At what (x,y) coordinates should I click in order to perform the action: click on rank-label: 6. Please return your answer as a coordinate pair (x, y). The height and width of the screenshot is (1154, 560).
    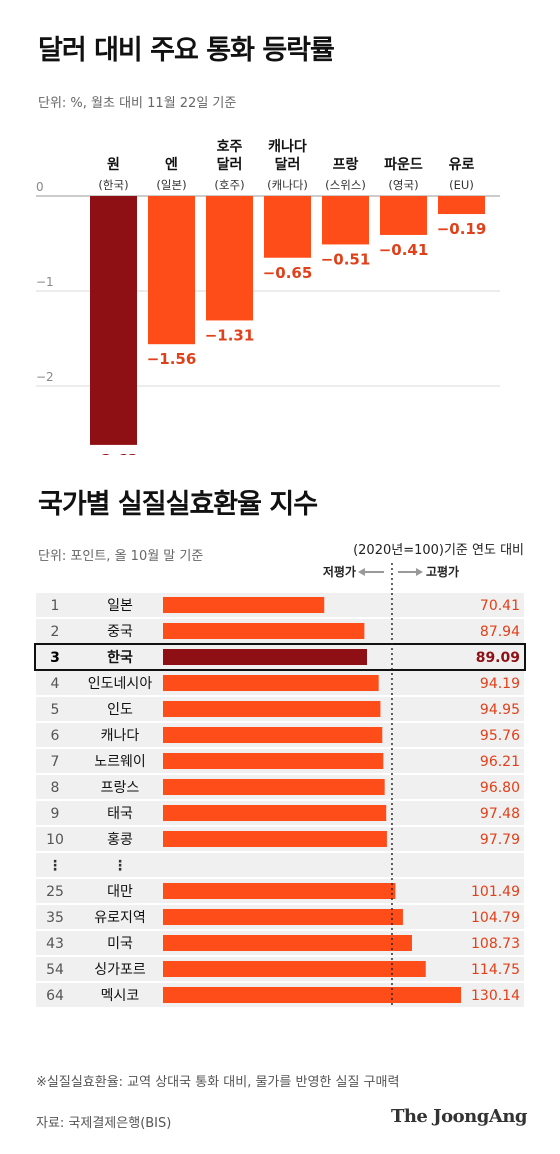
    Looking at the image, I should click on (55, 736).